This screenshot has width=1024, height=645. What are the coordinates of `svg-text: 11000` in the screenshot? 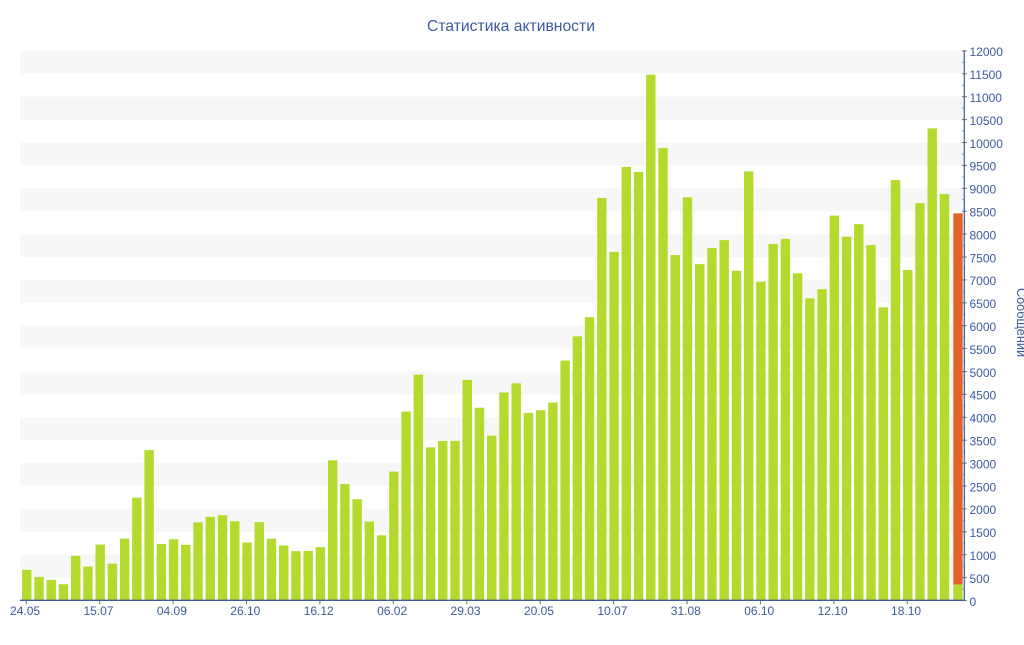 It's located at (986, 98).